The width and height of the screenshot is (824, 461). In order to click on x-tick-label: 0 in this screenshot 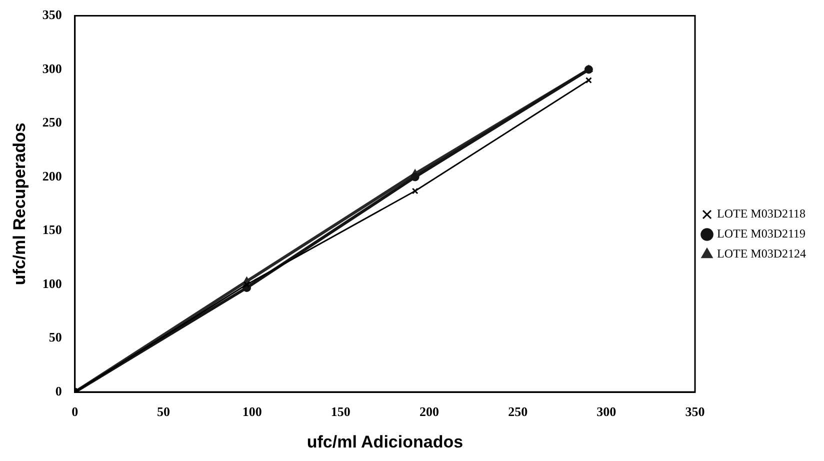, I will do `click(75, 412)`.